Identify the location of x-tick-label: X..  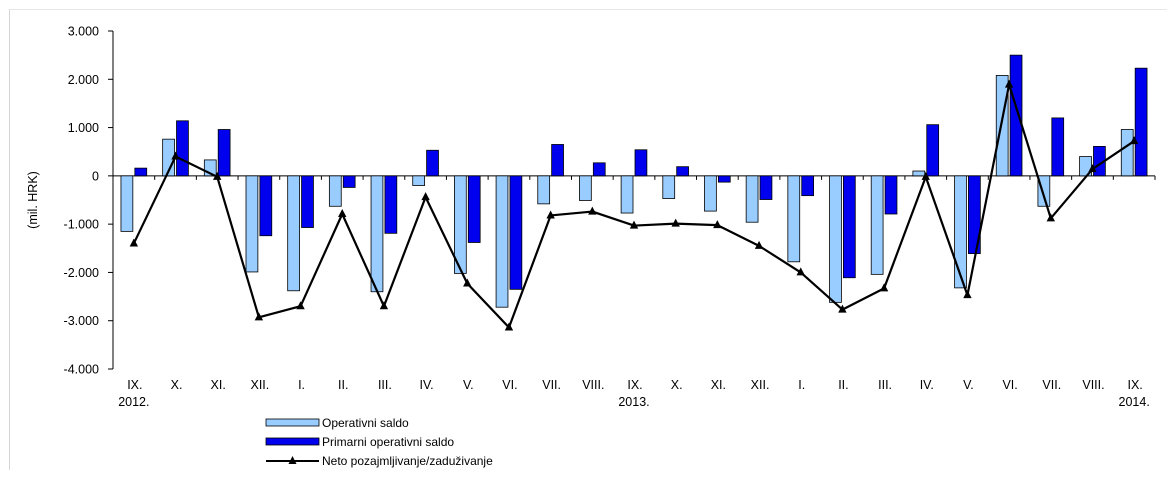
(677, 385).